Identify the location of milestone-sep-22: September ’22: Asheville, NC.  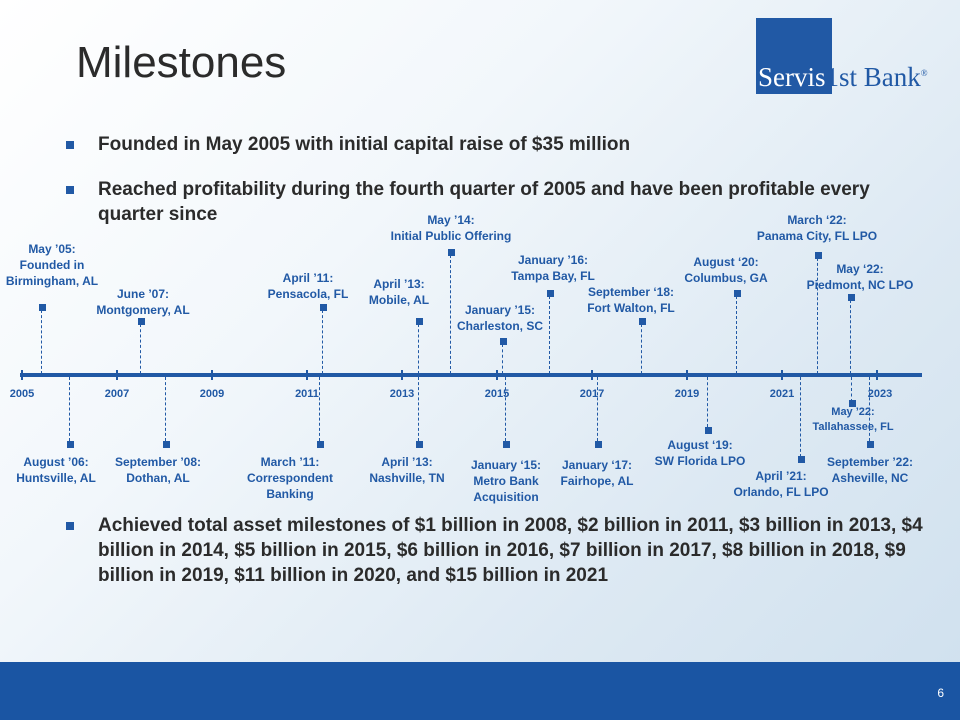
(870, 470).